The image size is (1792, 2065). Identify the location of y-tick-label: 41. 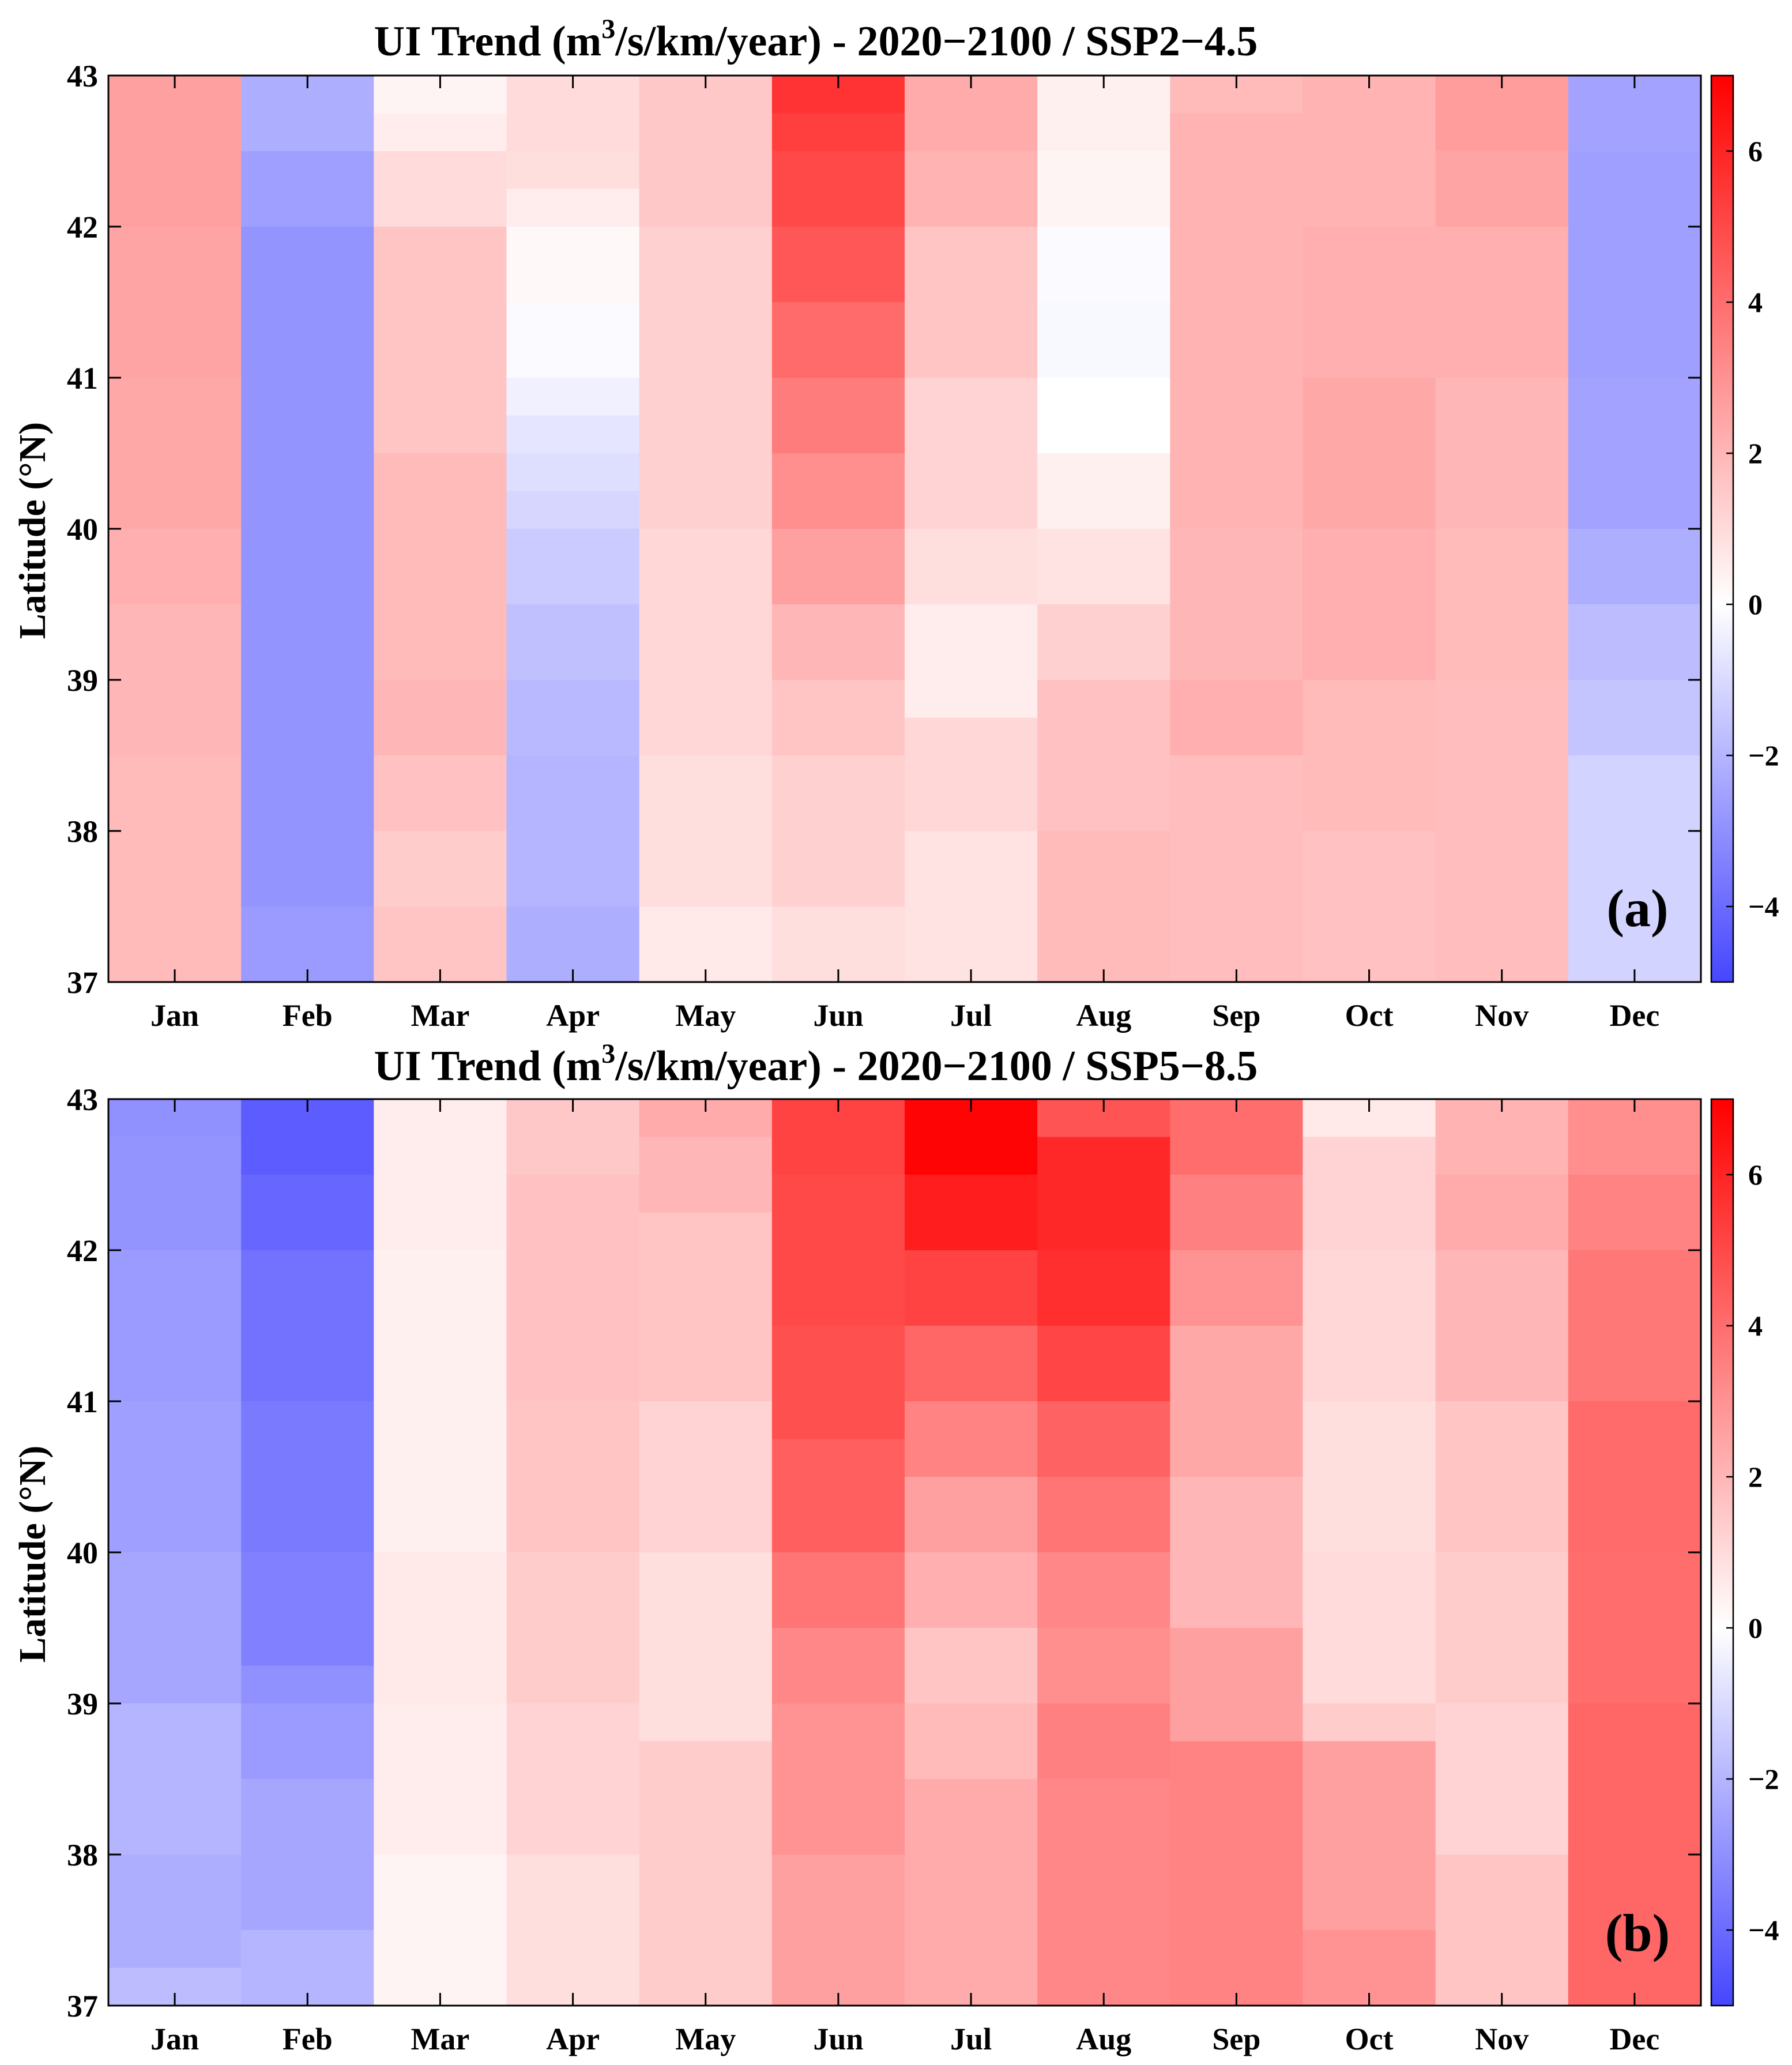
(82, 378).